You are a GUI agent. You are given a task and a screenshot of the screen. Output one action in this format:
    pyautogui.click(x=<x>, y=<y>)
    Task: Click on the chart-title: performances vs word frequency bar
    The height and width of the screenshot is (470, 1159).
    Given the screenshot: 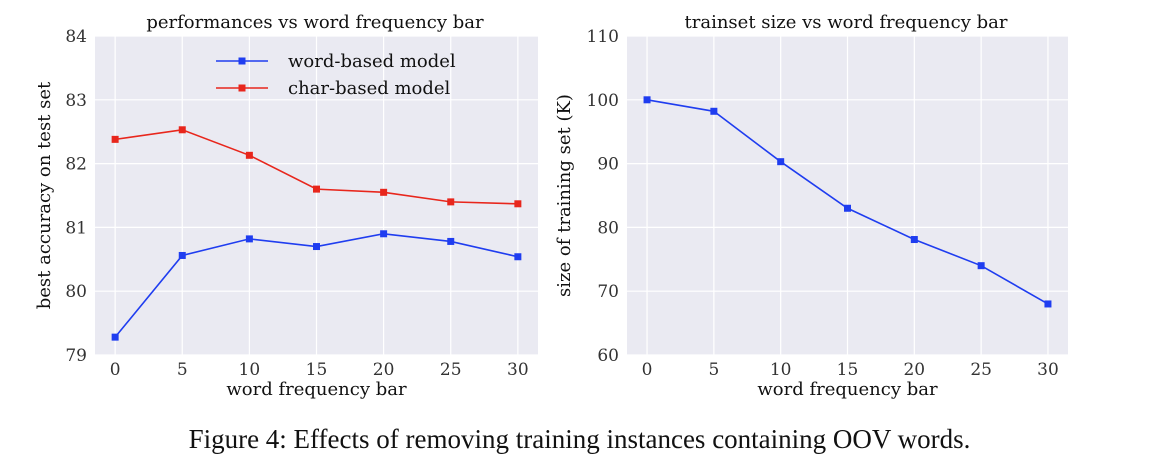 What is the action you would take?
    pyautogui.click(x=315, y=22)
    